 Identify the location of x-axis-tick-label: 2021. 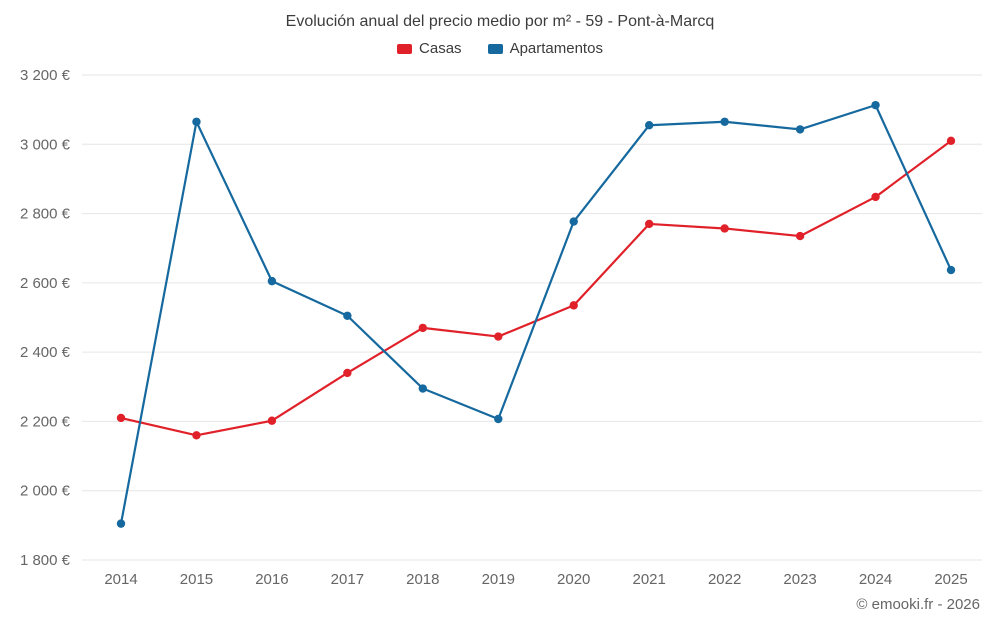
(648, 579).